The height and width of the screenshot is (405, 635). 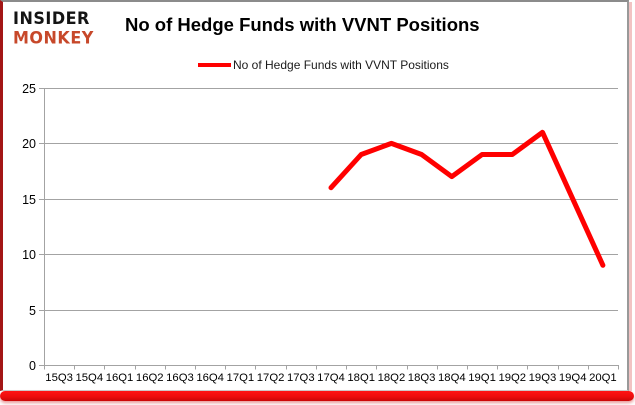 What do you see at coordinates (482, 378) in the screenshot?
I see `x-tick-label: 19Q1` at bounding box center [482, 378].